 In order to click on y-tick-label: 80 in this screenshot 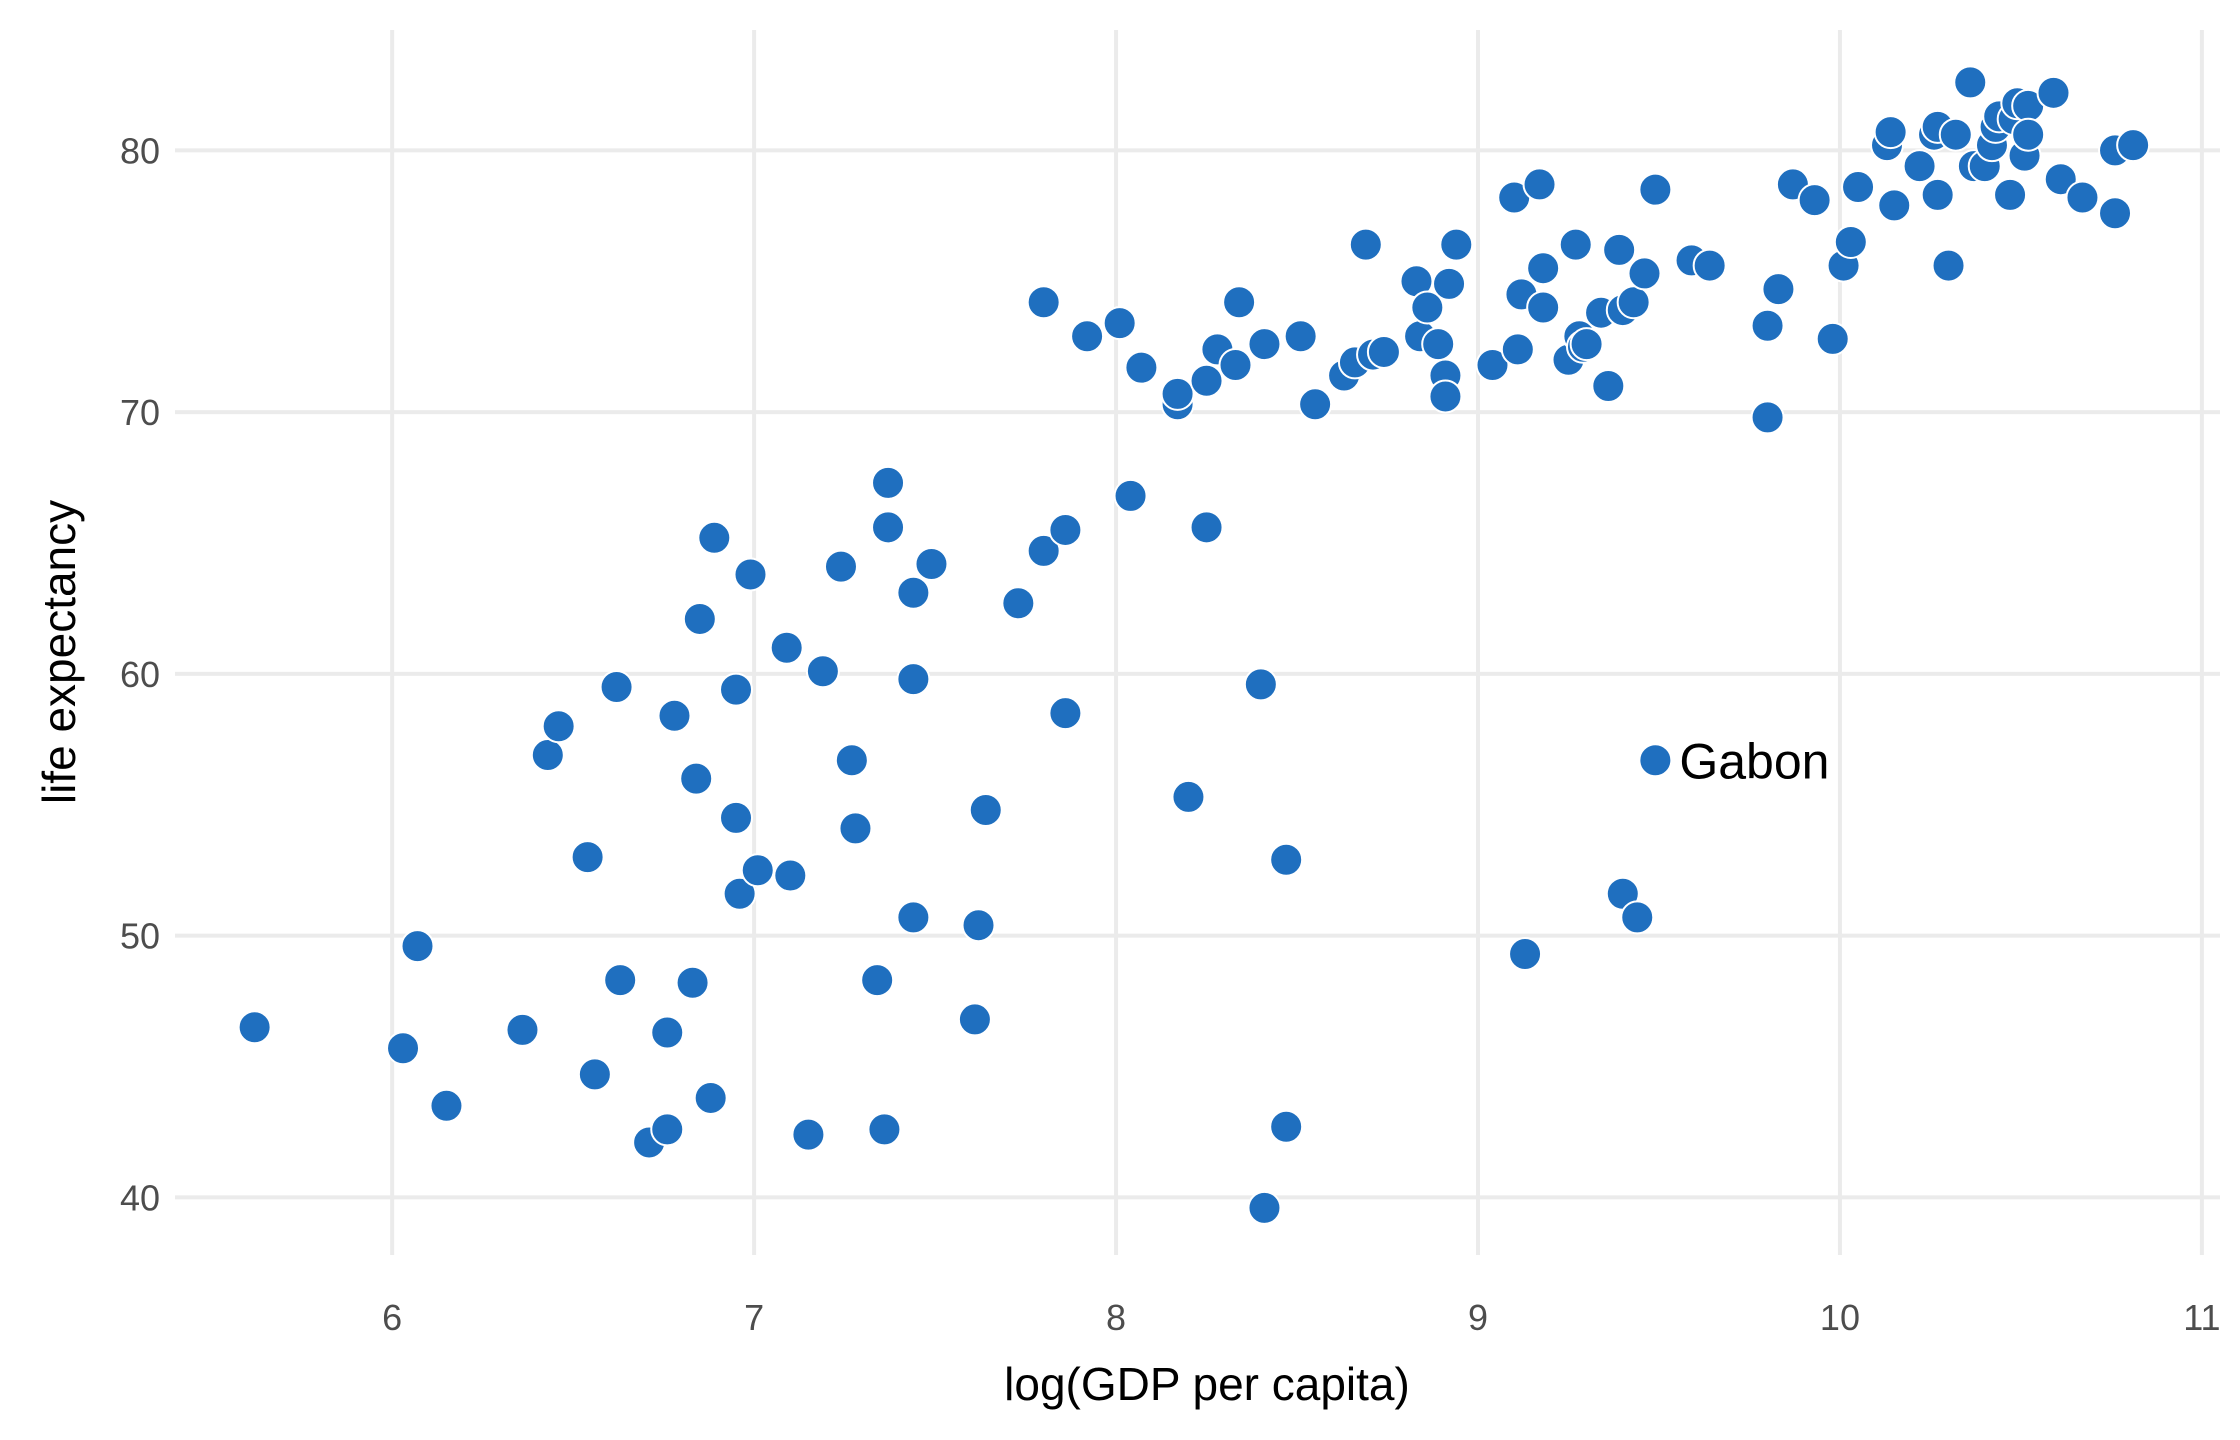, I will do `click(140, 150)`.